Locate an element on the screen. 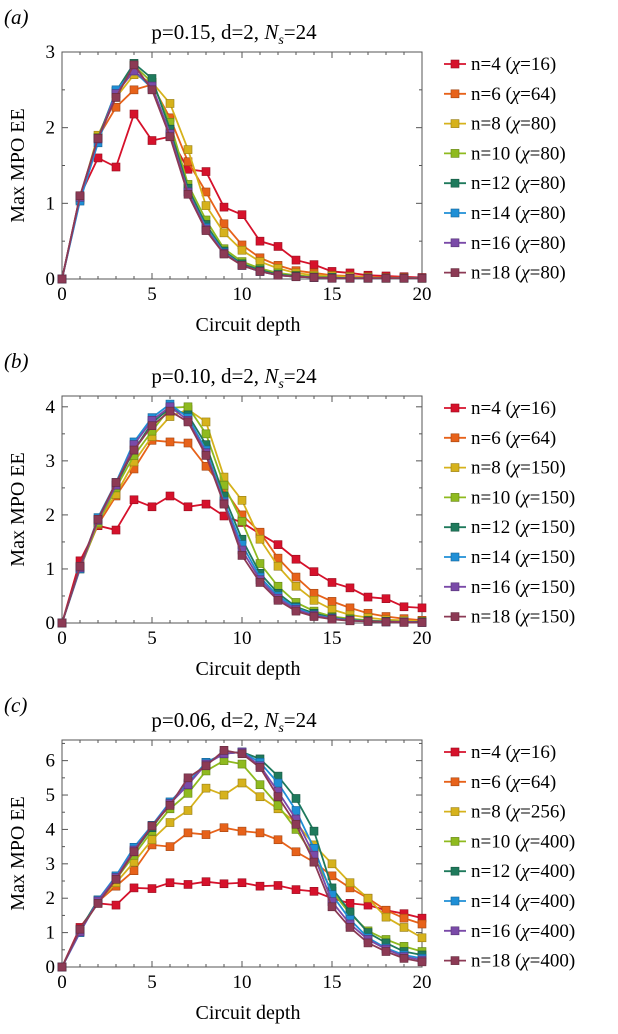 Image resolution: width=618 pixels, height=1034 pixels. legend-entry: n=14 (χ=150) is located at coordinates (509, 557).